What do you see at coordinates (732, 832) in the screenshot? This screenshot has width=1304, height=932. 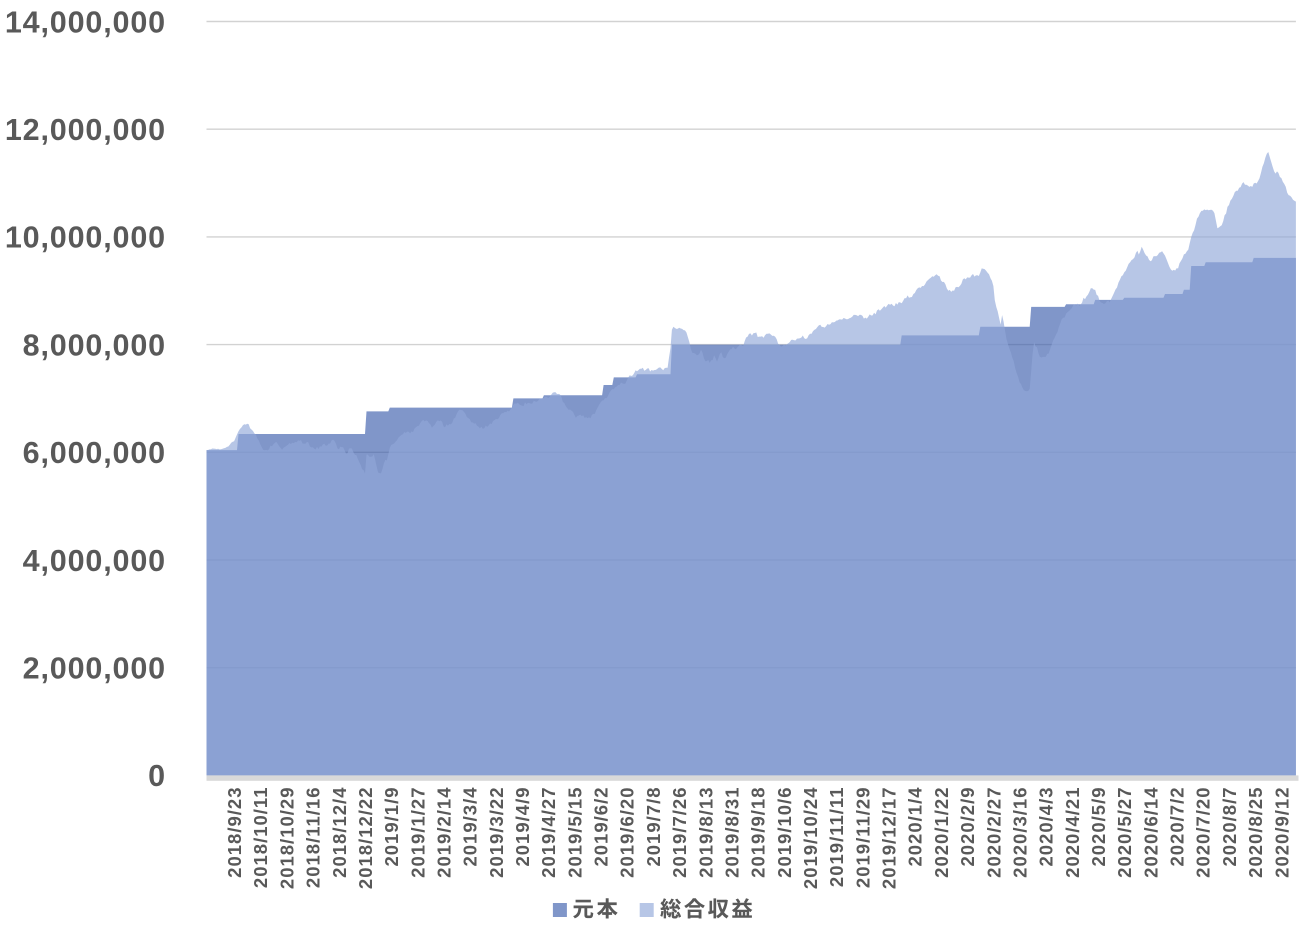 I see `svg-text: 2019/8/31` at bounding box center [732, 832].